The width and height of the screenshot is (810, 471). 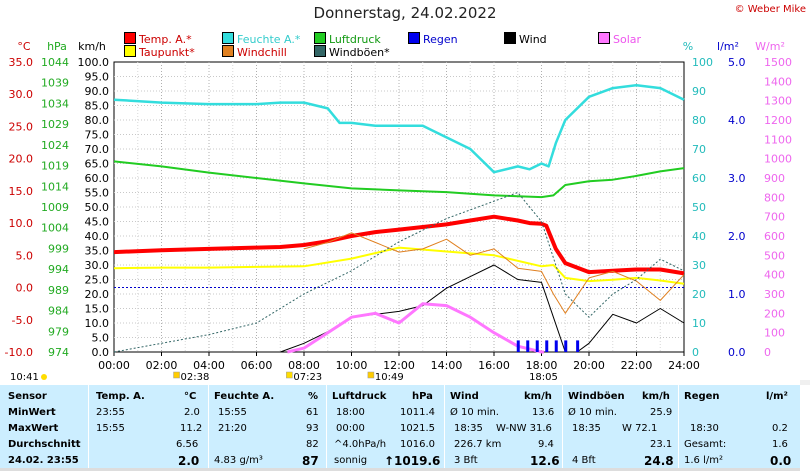 What do you see at coordinates (627, 39) in the screenshot?
I see `legend-label: Solar` at bounding box center [627, 39].